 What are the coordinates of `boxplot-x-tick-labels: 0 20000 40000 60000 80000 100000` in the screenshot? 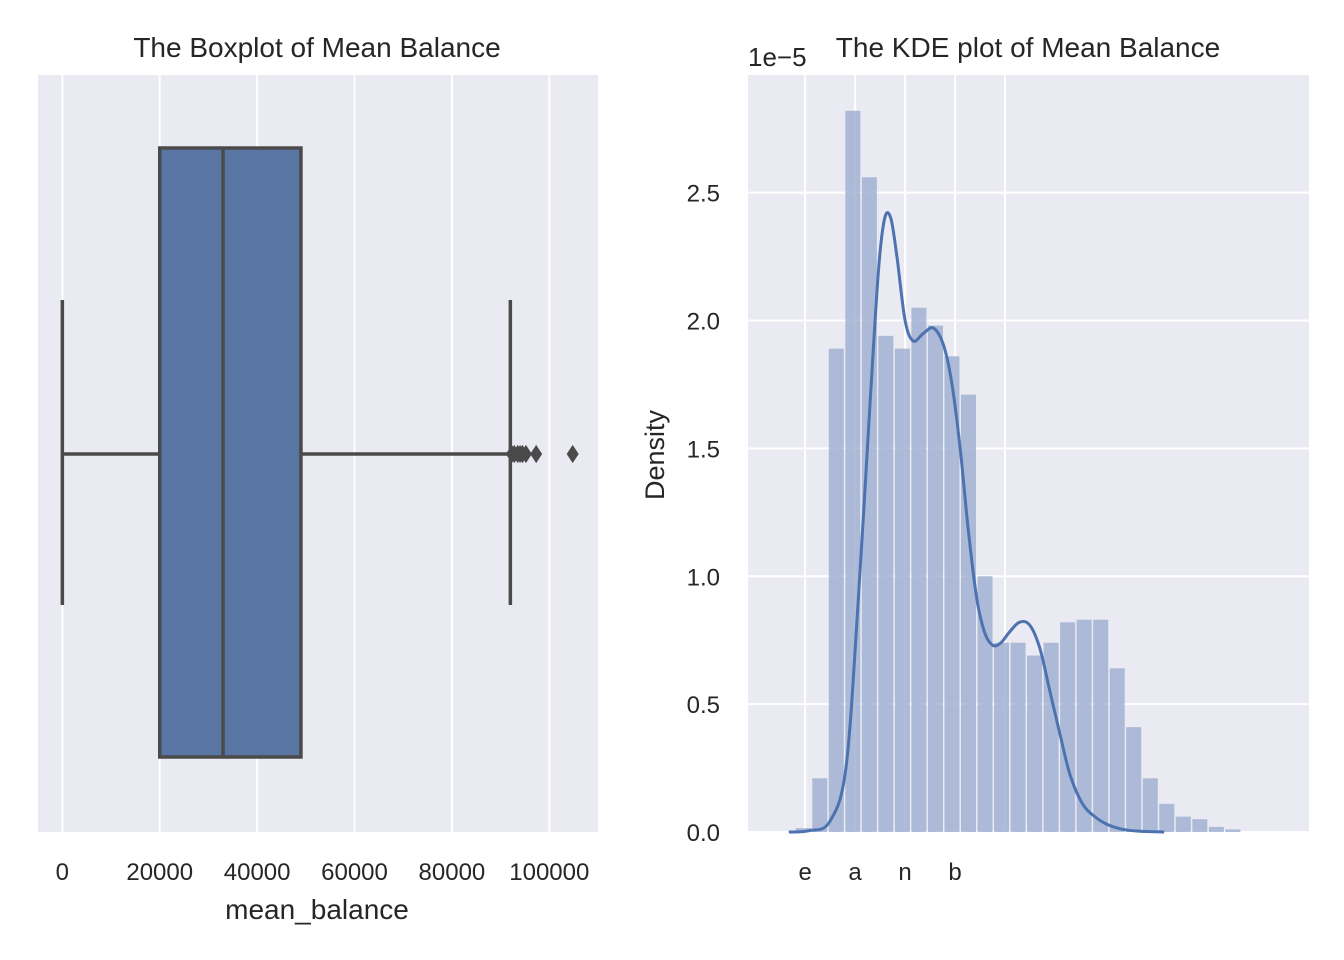 It's located at (323, 872).